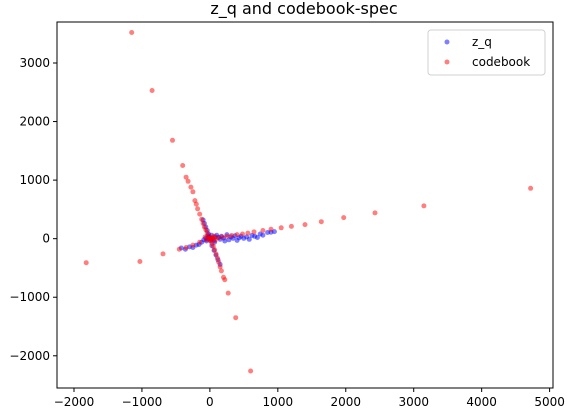 The width and height of the screenshot is (567, 415). I want to click on legend-marker-codebook, so click(447, 62).